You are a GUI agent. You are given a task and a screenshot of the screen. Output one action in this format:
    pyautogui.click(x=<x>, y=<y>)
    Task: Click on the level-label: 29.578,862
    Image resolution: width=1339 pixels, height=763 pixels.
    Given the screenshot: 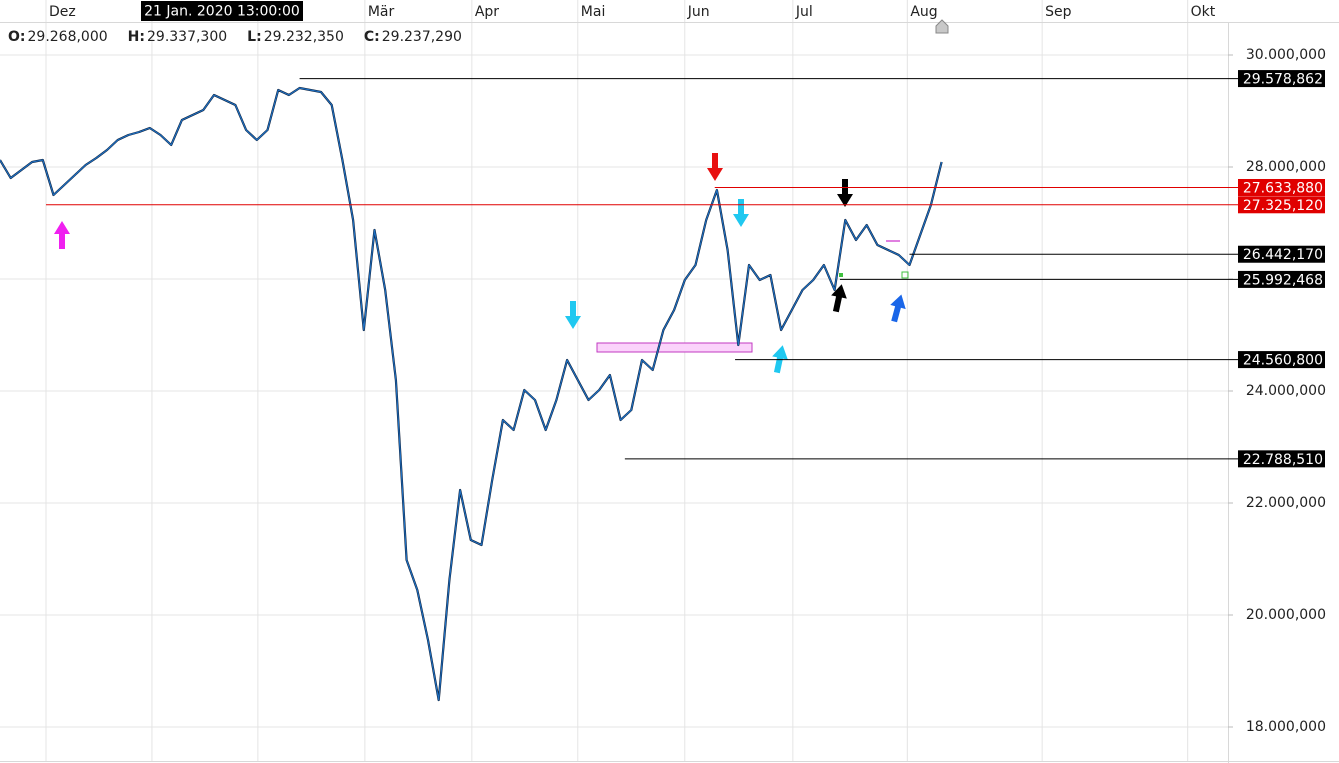 What is the action you would take?
    pyautogui.click(x=1283, y=80)
    